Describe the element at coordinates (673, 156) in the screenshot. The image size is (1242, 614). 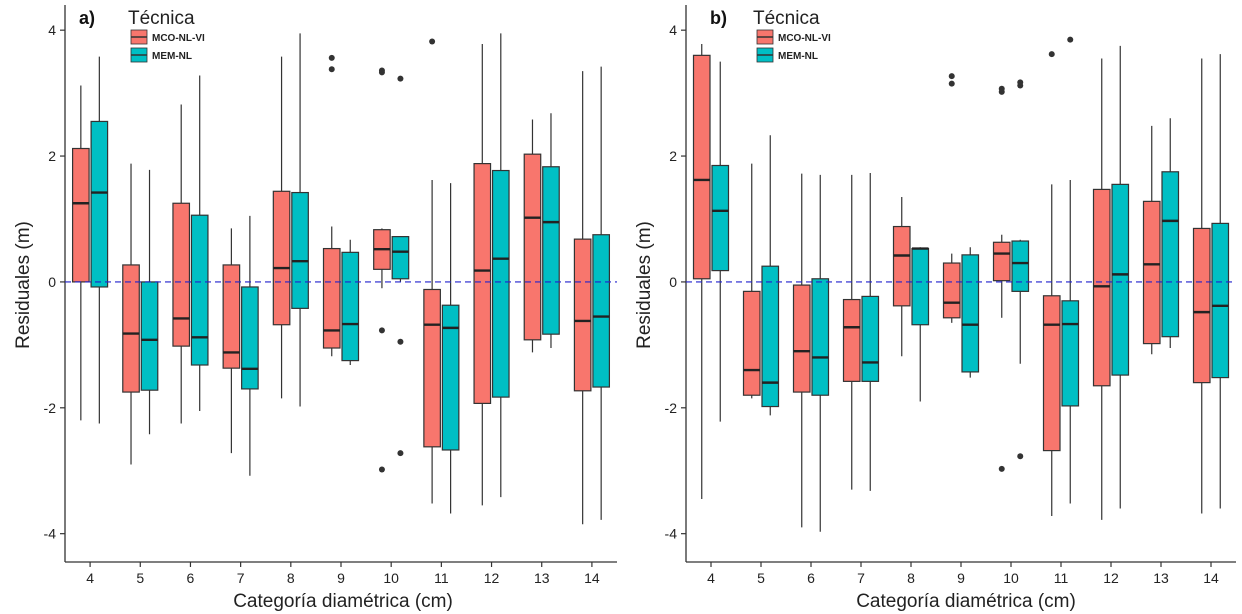
I see `y-tick-label: 2` at that location.